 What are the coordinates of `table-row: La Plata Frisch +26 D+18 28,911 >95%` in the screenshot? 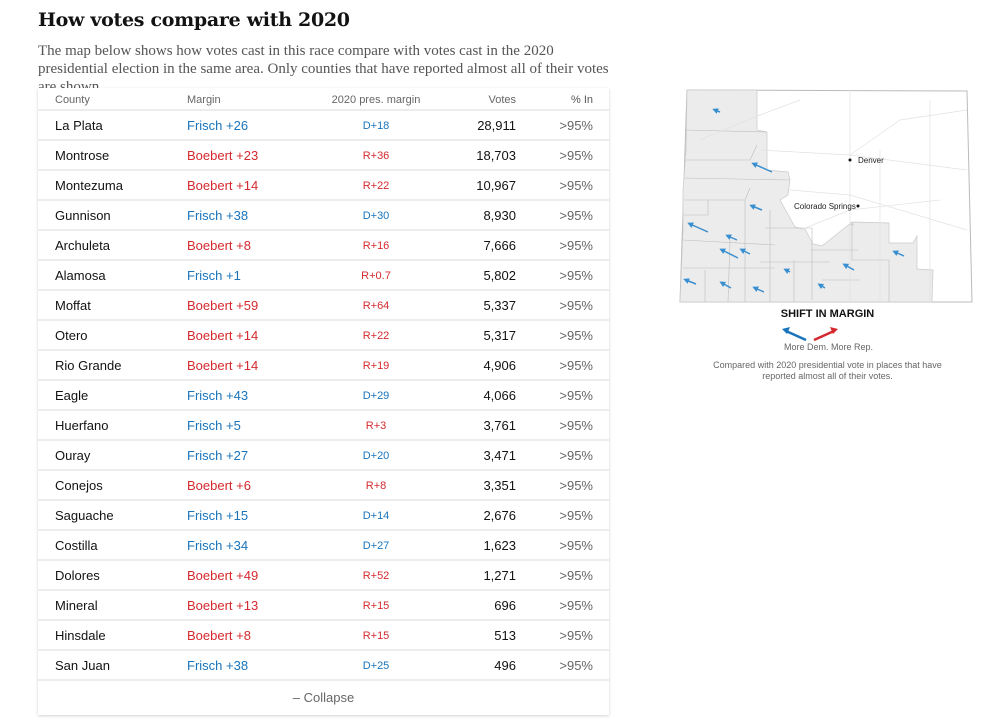 It's located at (323, 126).